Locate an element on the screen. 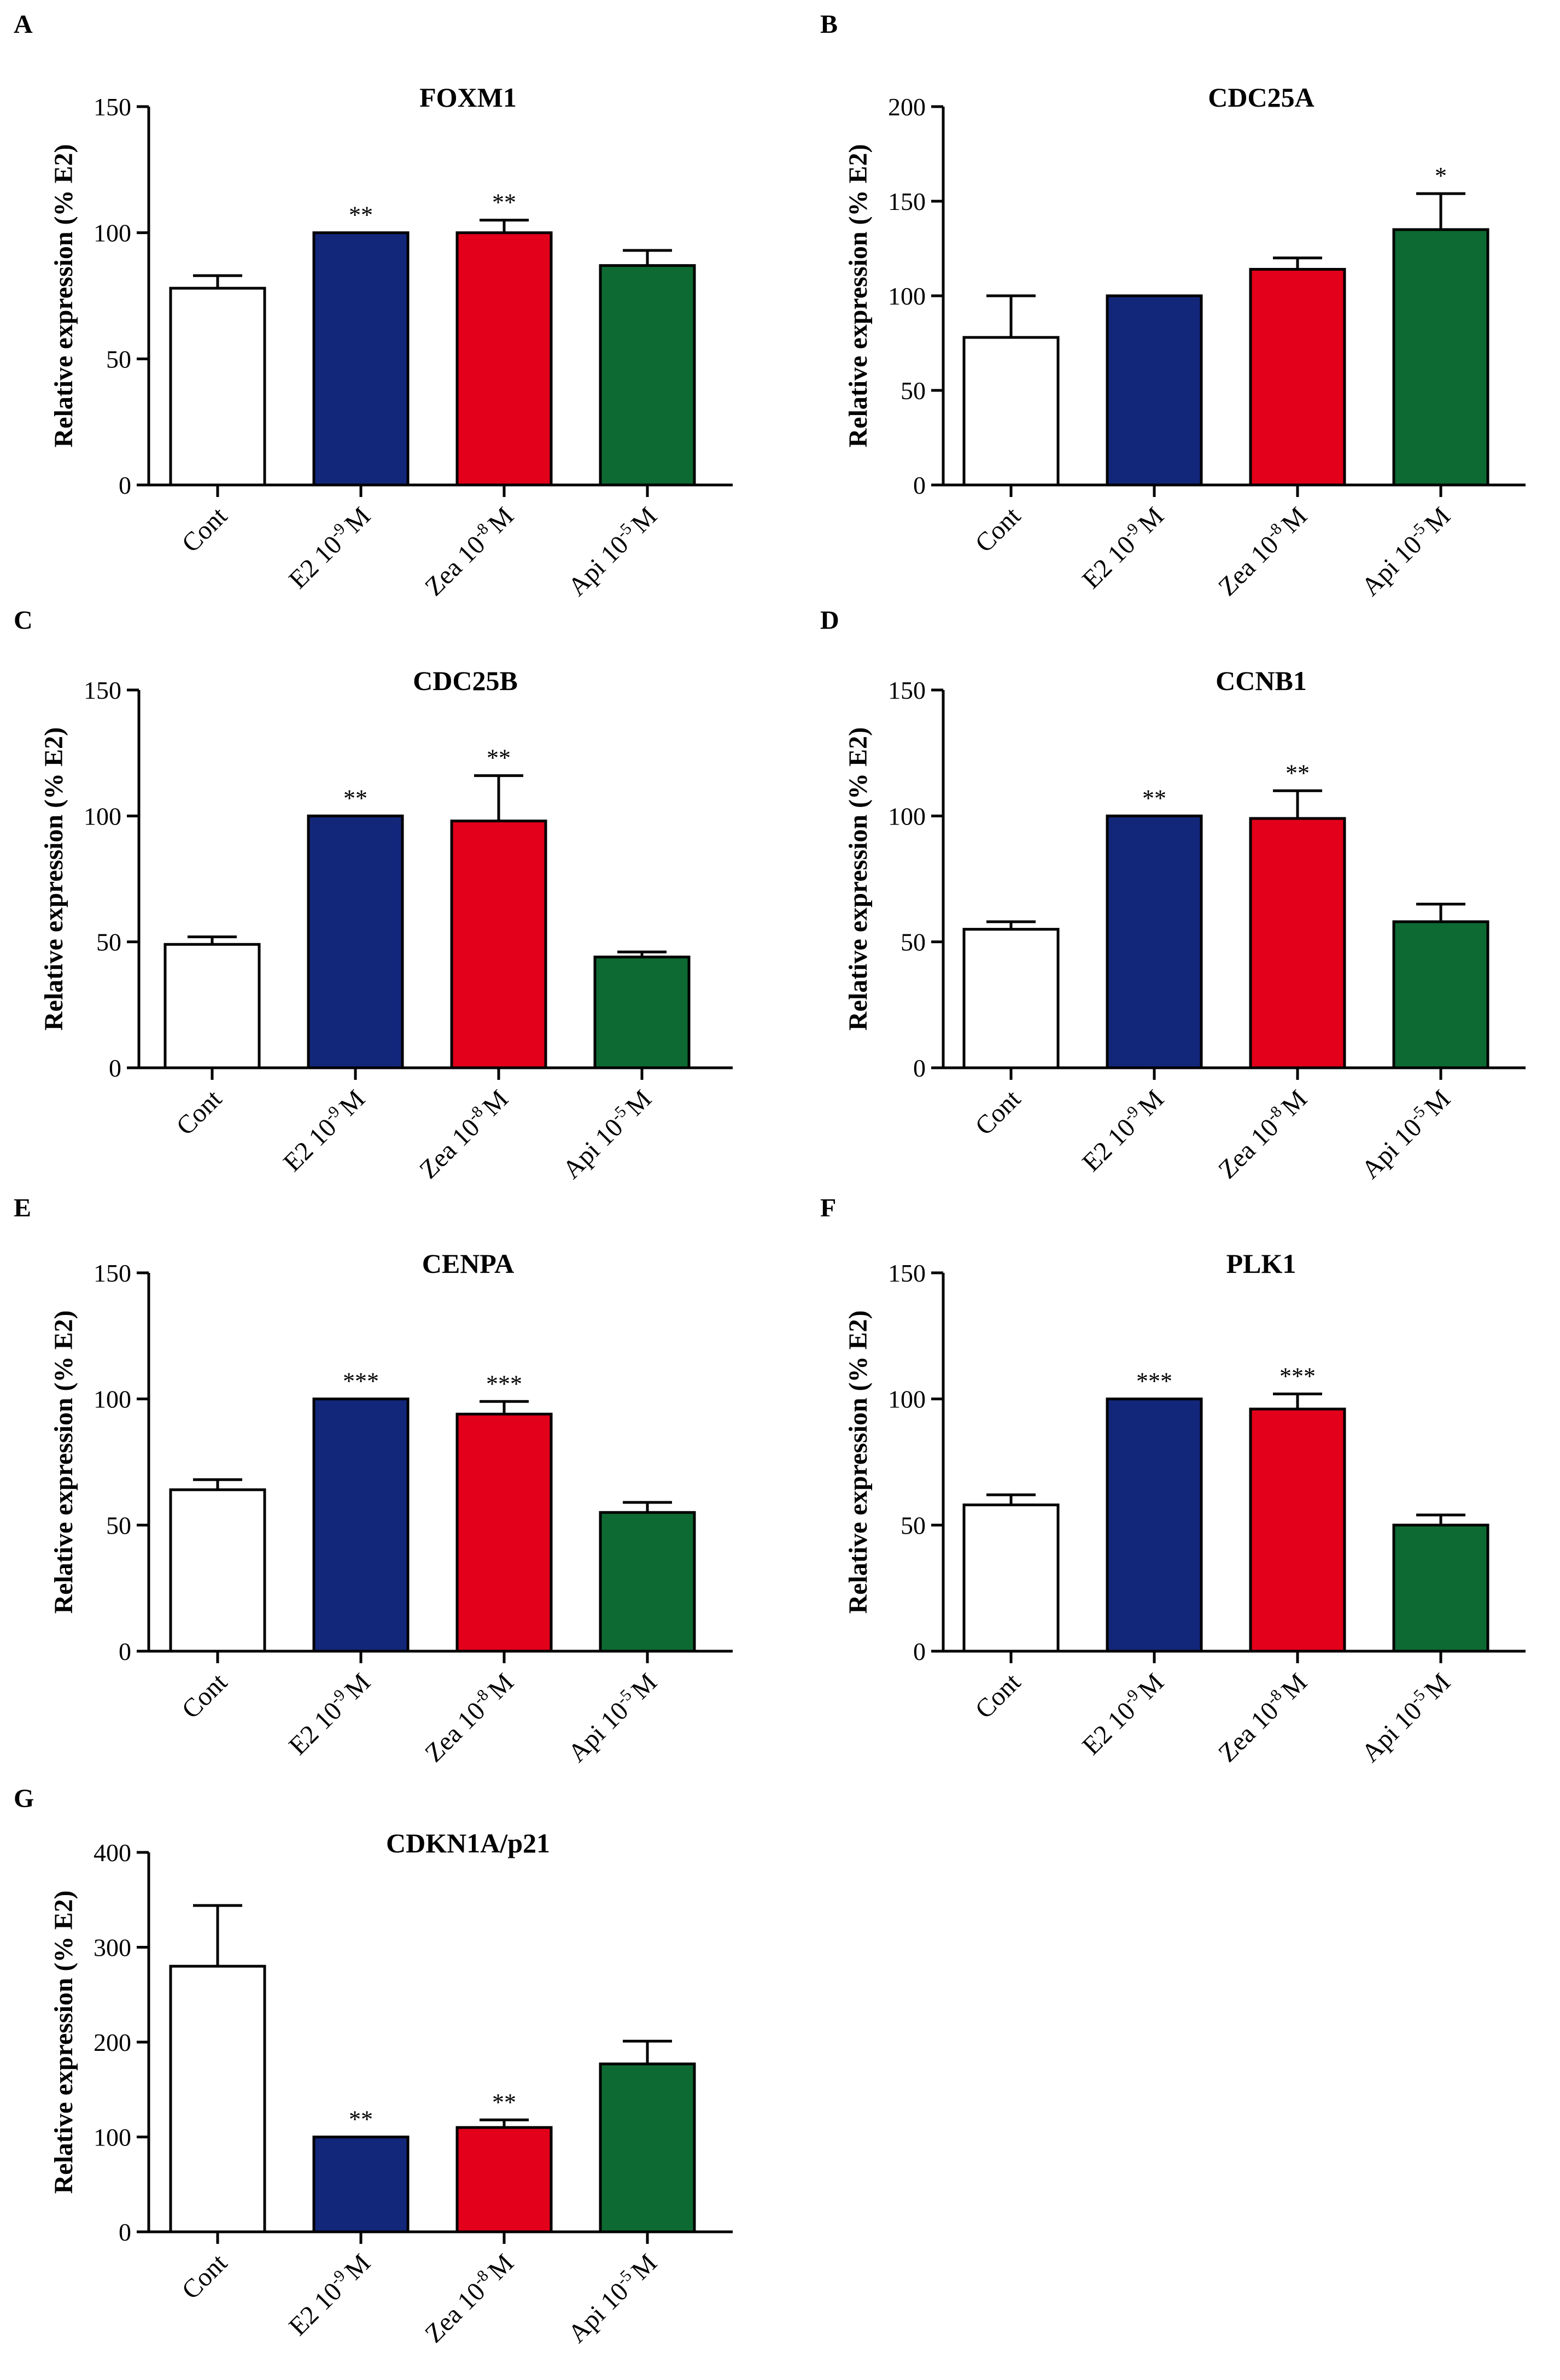  chart-title: CDKN1A/p21 is located at coordinates (468, 1843).